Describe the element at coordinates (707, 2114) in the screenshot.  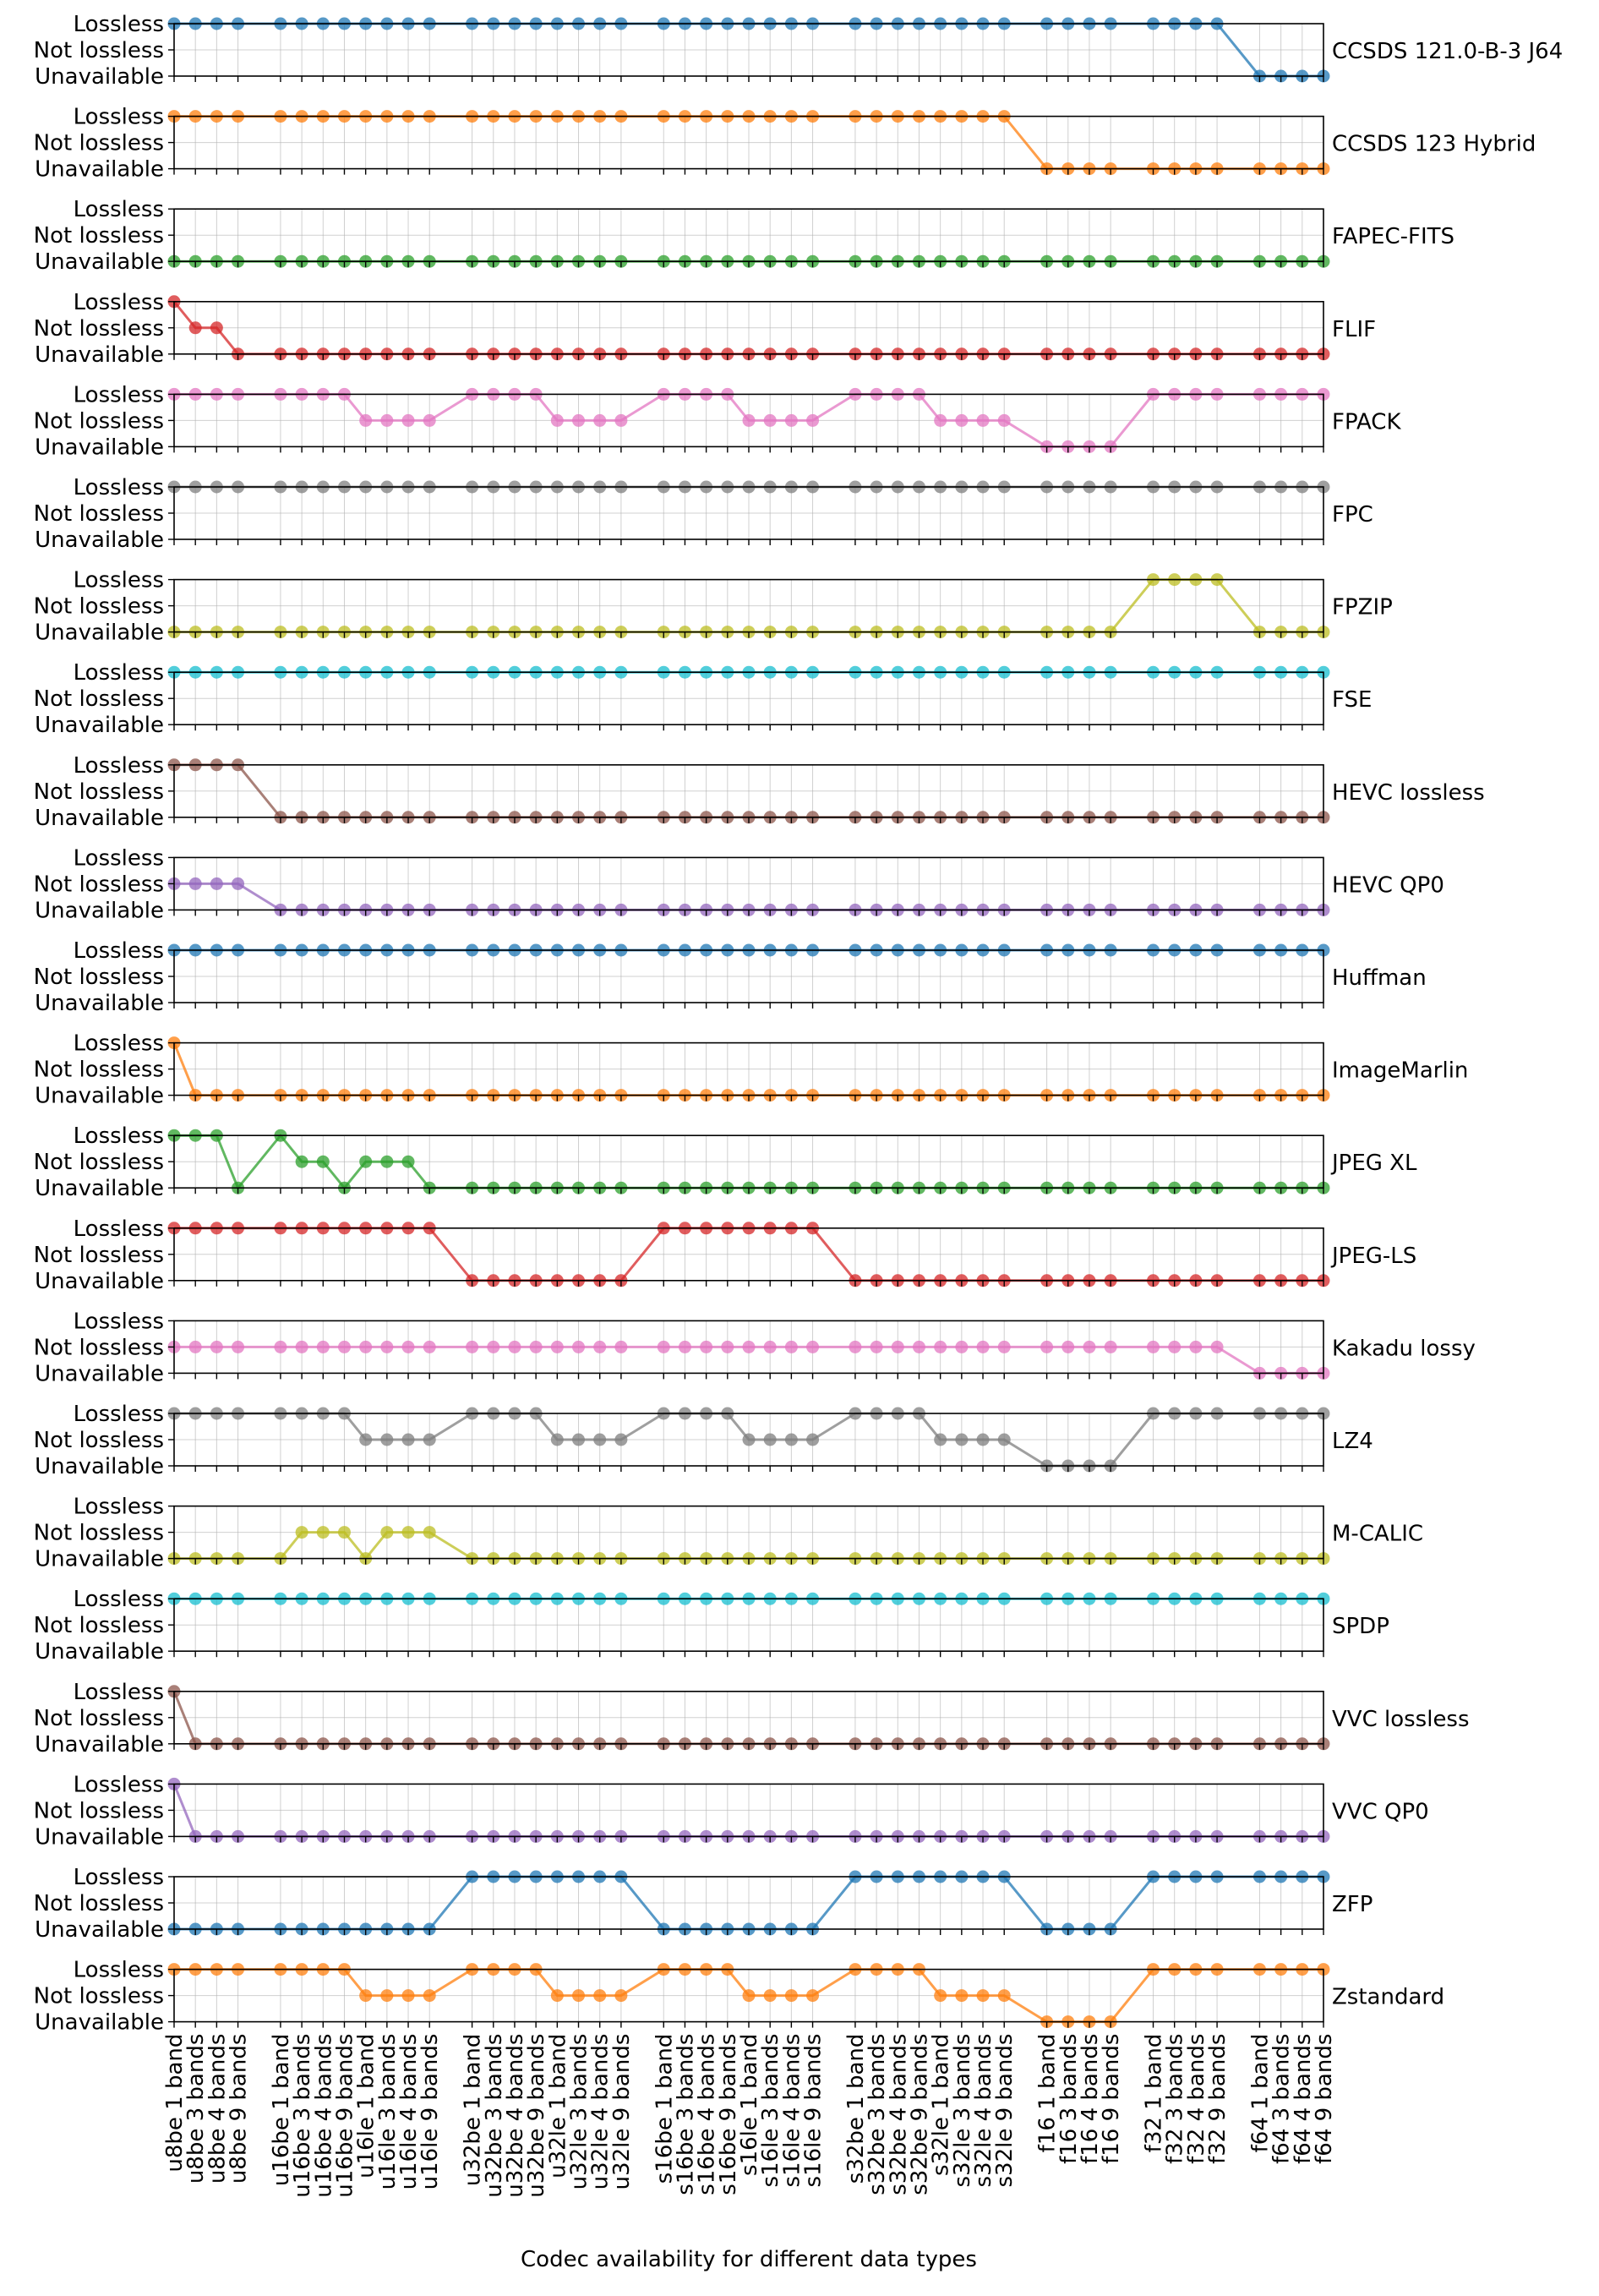
I see `x-tick-label: s16be 4 bands` at that location.